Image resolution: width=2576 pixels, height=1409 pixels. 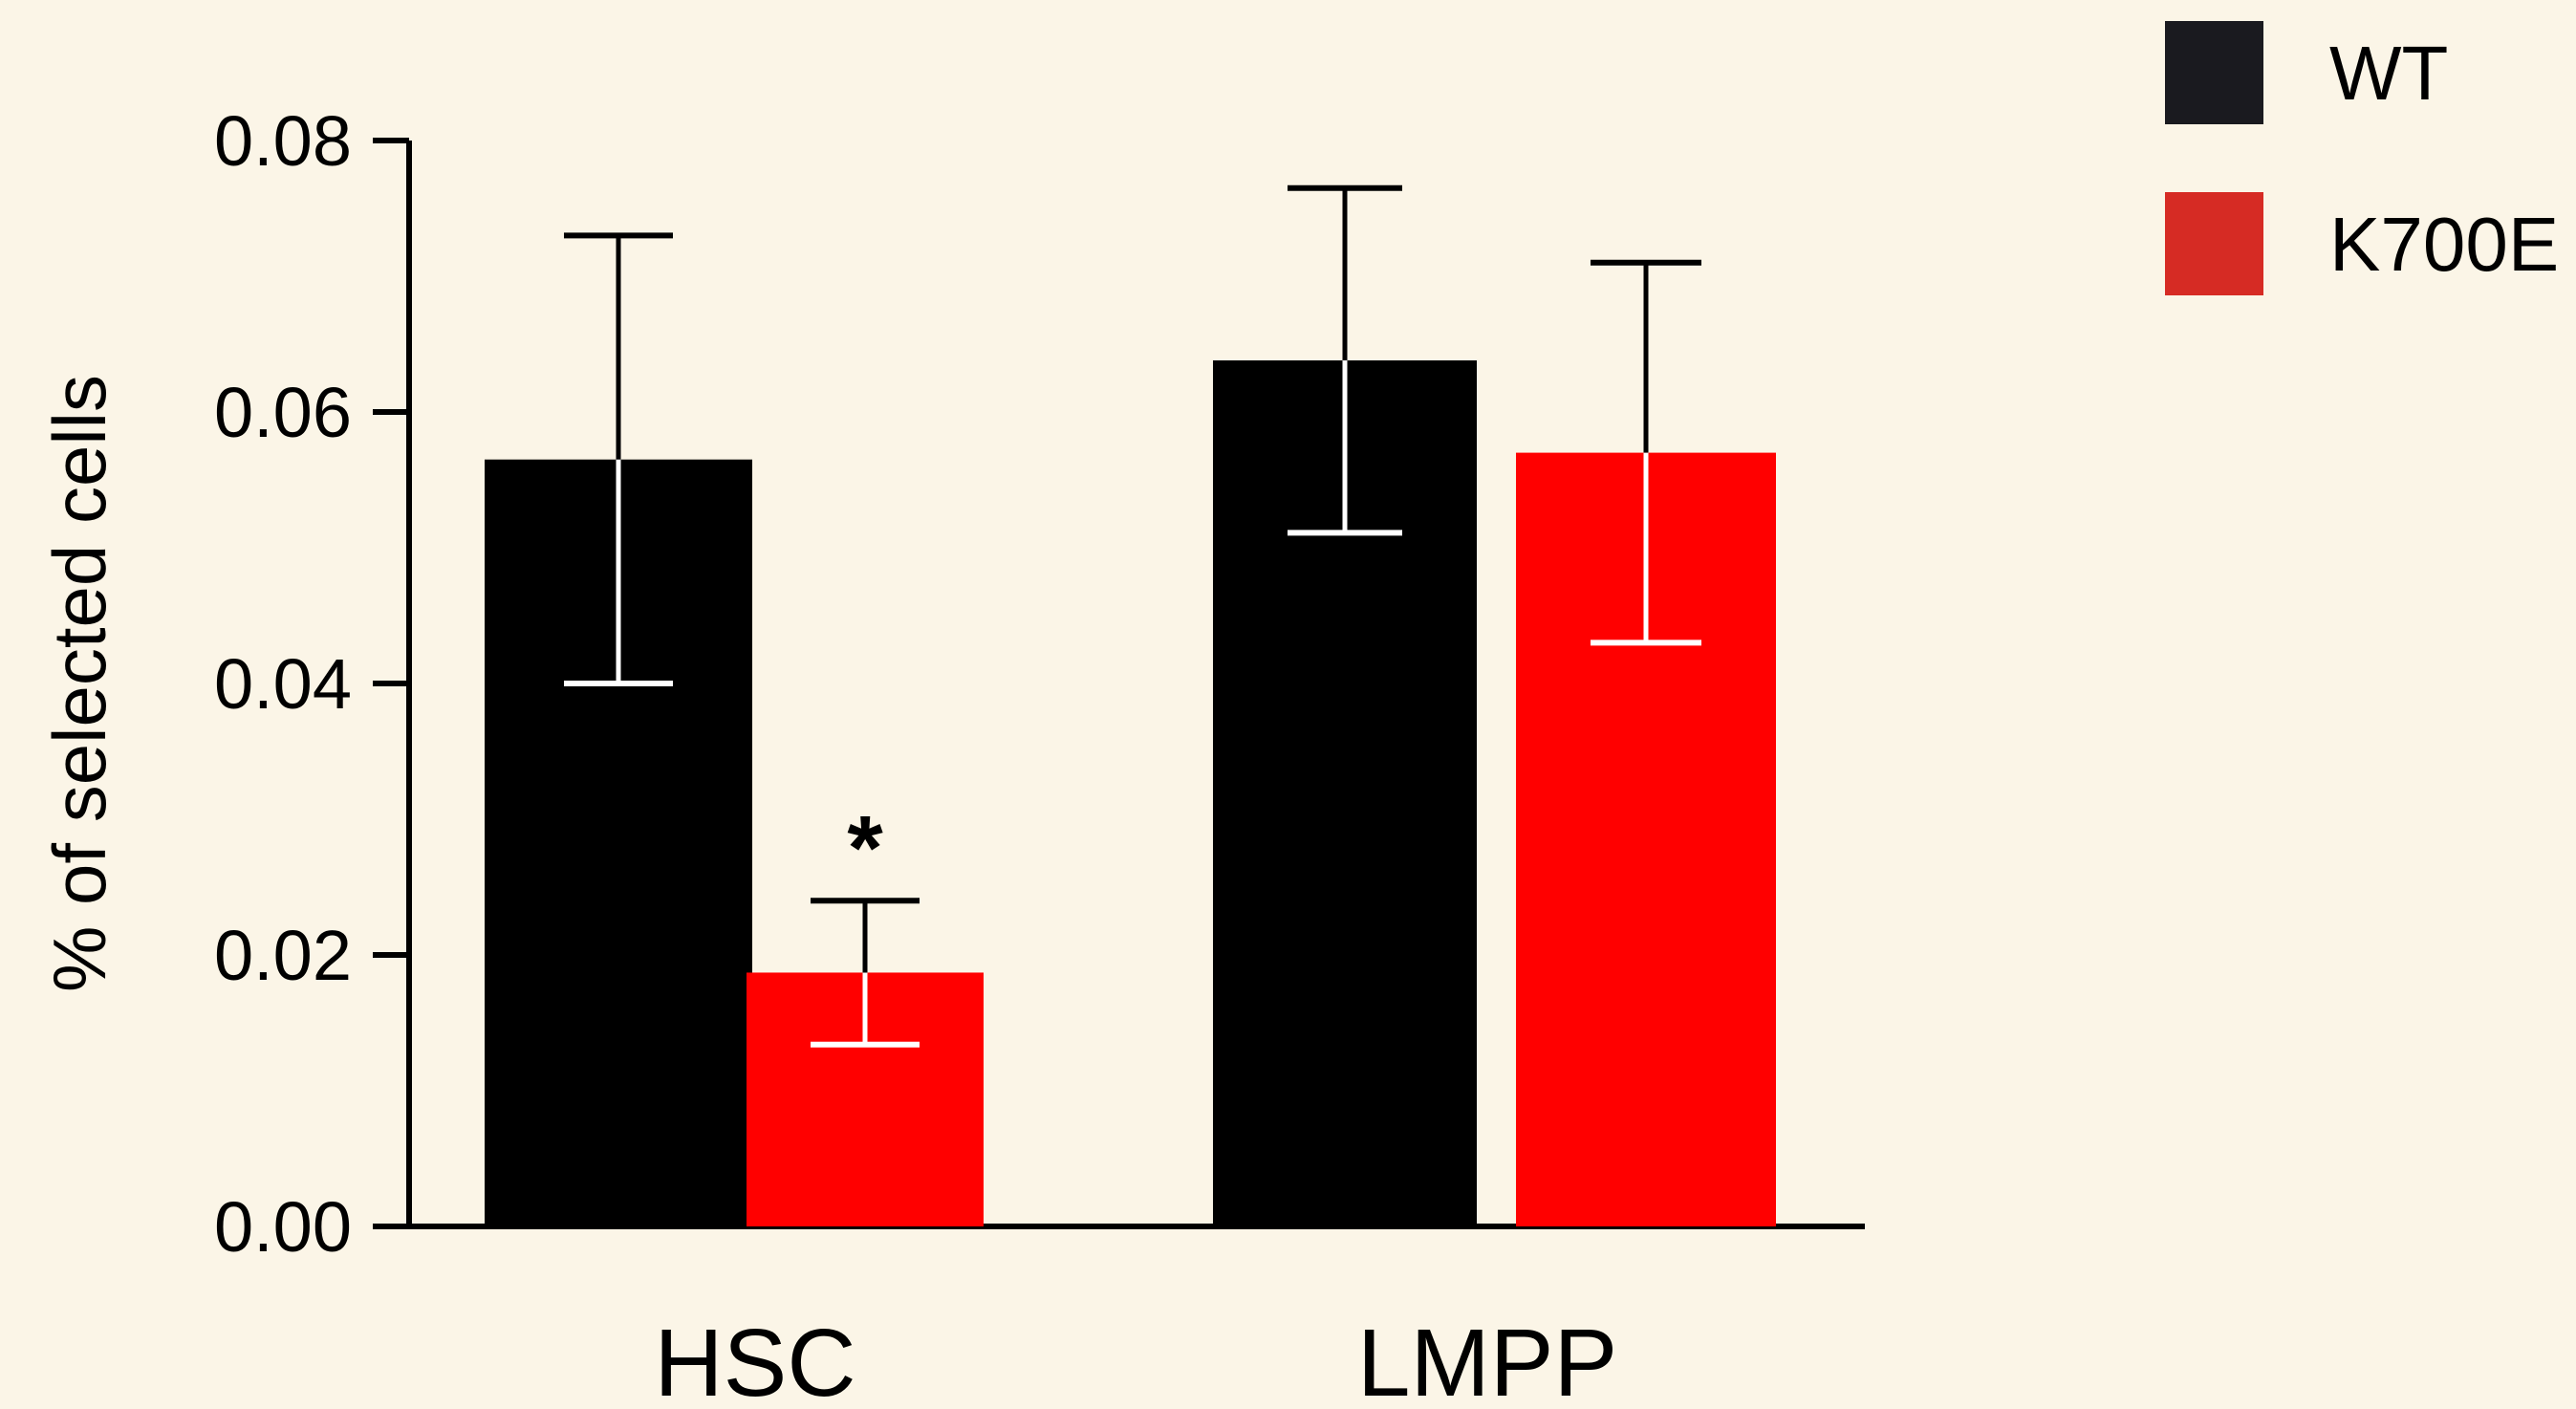 What do you see at coordinates (2362, 158) in the screenshot?
I see `legend: WT K700E` at bounding box center [2362, 158].